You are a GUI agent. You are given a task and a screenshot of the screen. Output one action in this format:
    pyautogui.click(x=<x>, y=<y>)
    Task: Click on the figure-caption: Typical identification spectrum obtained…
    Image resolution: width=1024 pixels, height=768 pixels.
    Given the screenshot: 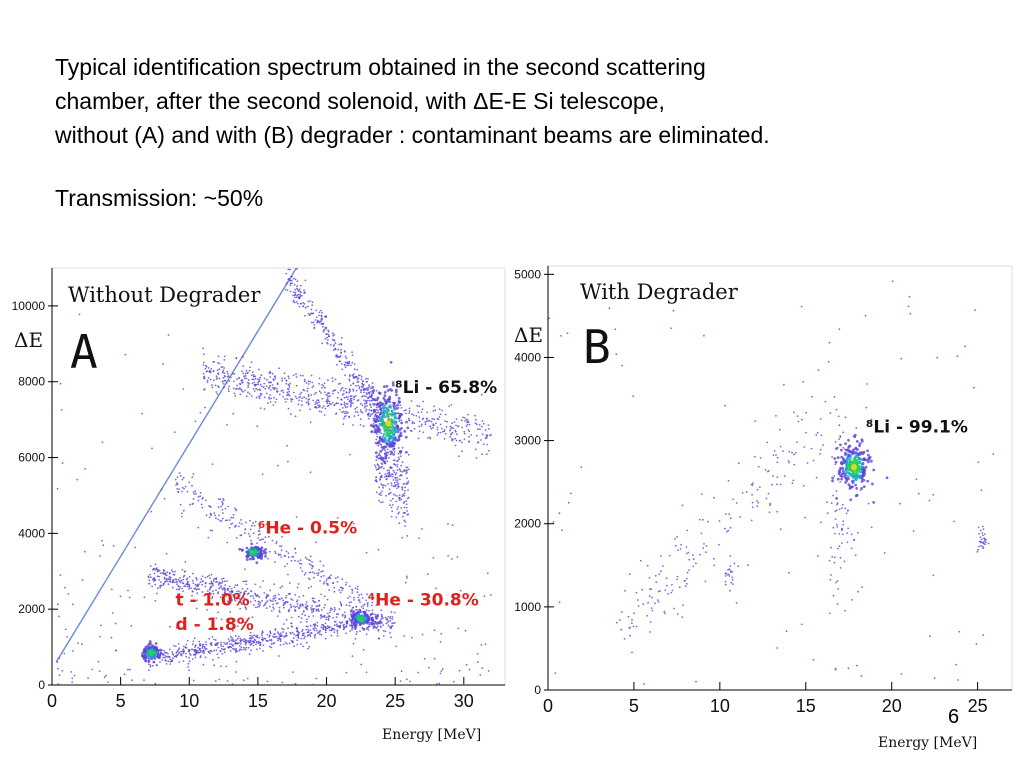 What is the action you would take?
    pyautogui.click(x=520, y=101)
    